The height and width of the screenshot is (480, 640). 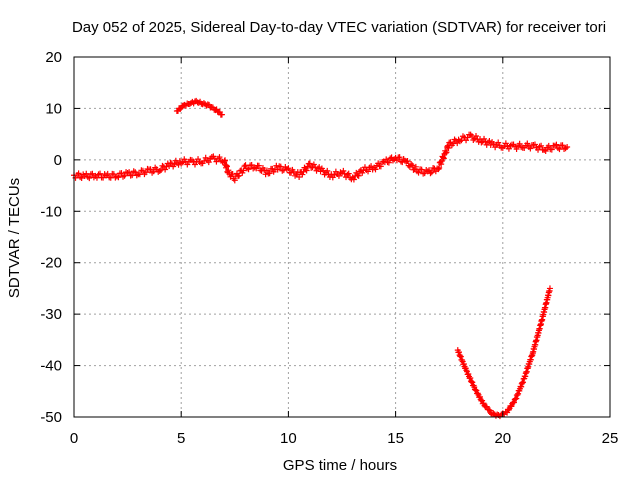 I want to click on y-tick-label: 10, so click(x=53, y=108).